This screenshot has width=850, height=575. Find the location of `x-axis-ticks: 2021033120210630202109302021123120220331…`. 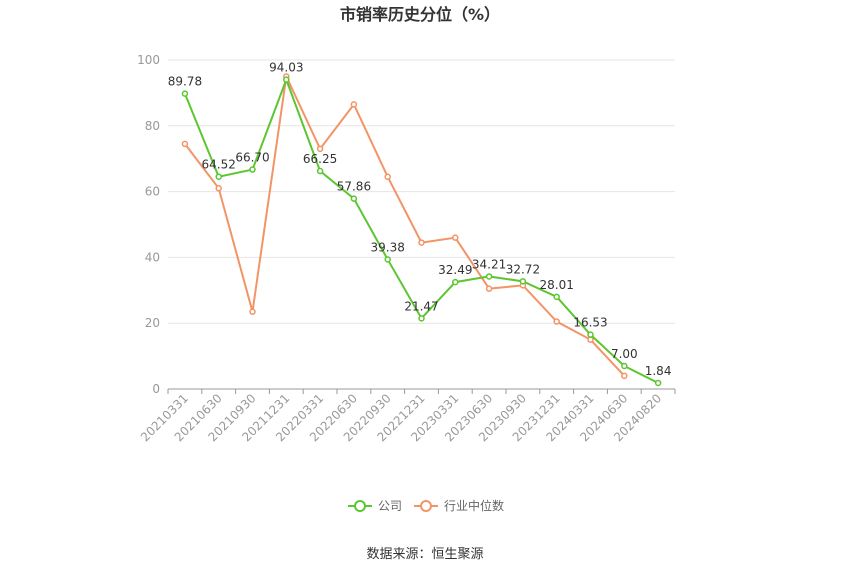

x-axis-ticks: 2021033120210630202109302021123120220331… is located at coordinates (407, 416).